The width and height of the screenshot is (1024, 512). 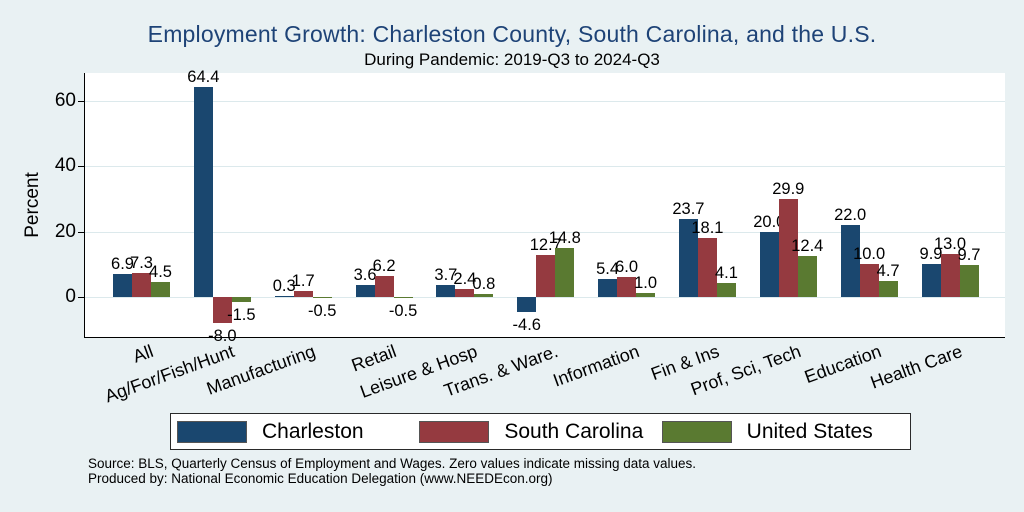 What do you see at coordinates (850, 215) in the screenshot?
I see `value-label: 22.0` at bounding box center [850, 215].